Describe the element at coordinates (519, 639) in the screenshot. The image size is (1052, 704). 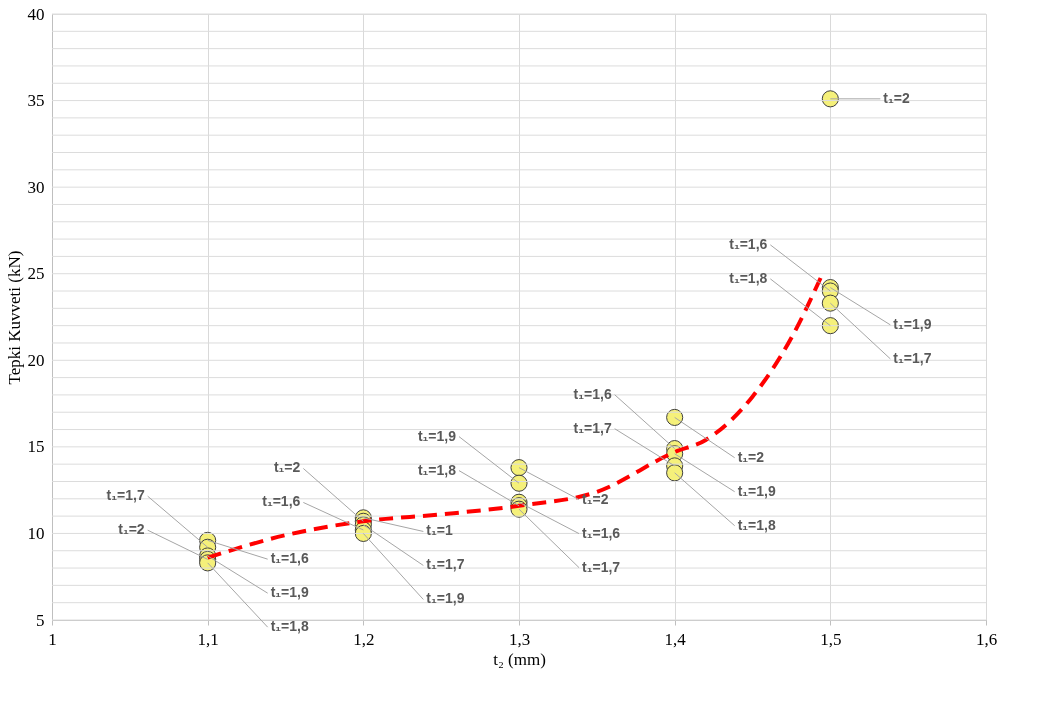
I see `x-tick-label: 1,3` at that location.